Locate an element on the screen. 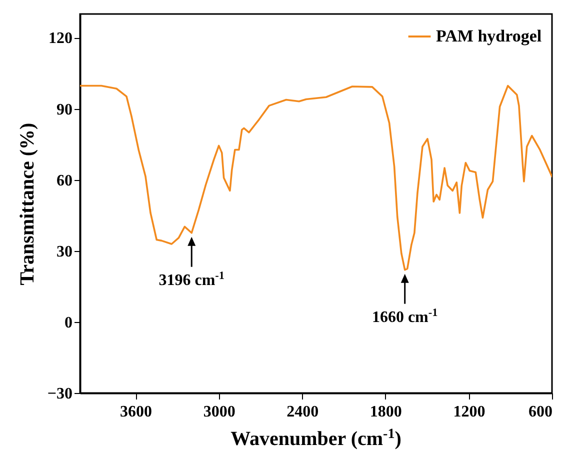  legend-label: PAM hydrogel is located at coordinates (489, 36).